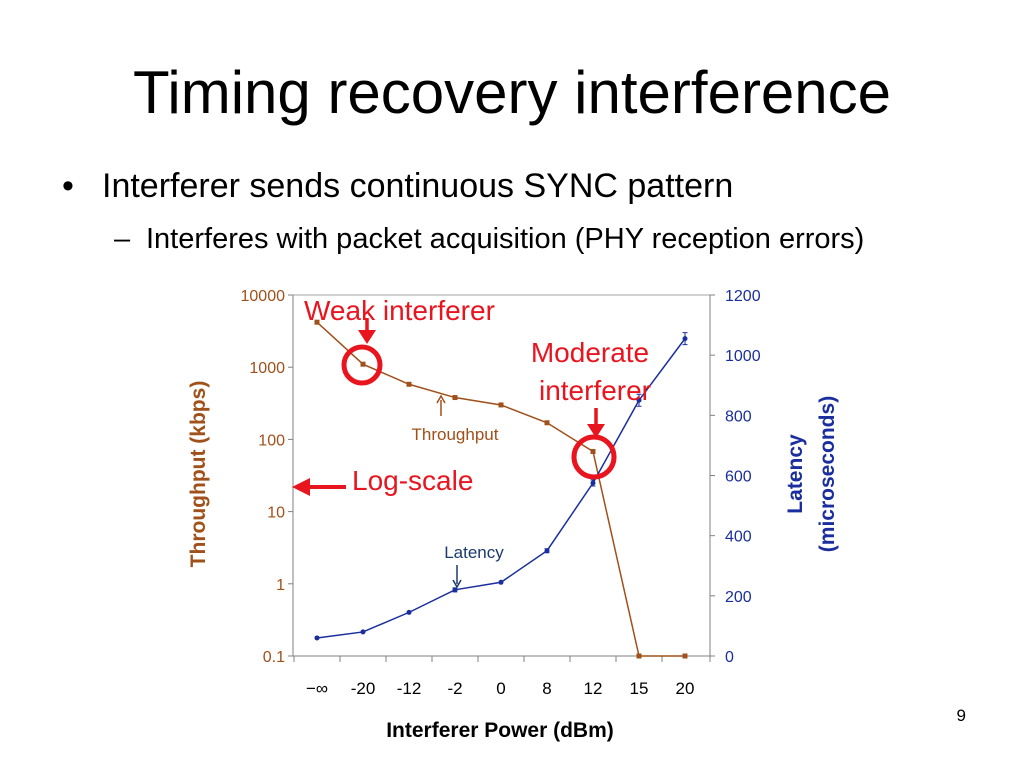  I want to click on right-axis-tick-label: 800, so click(738, 416).